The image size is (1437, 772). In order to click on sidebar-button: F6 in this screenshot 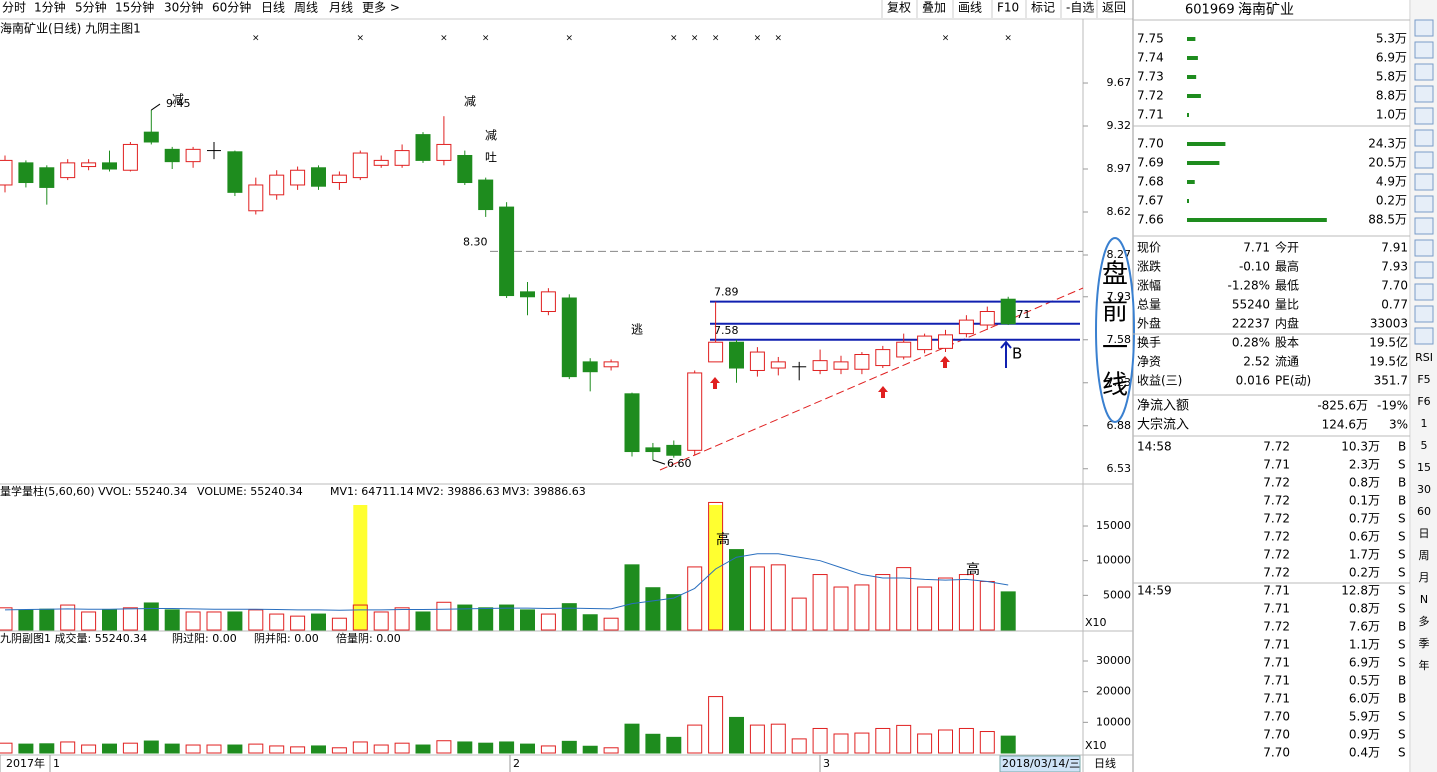, I will do `click(1423, 401)`.